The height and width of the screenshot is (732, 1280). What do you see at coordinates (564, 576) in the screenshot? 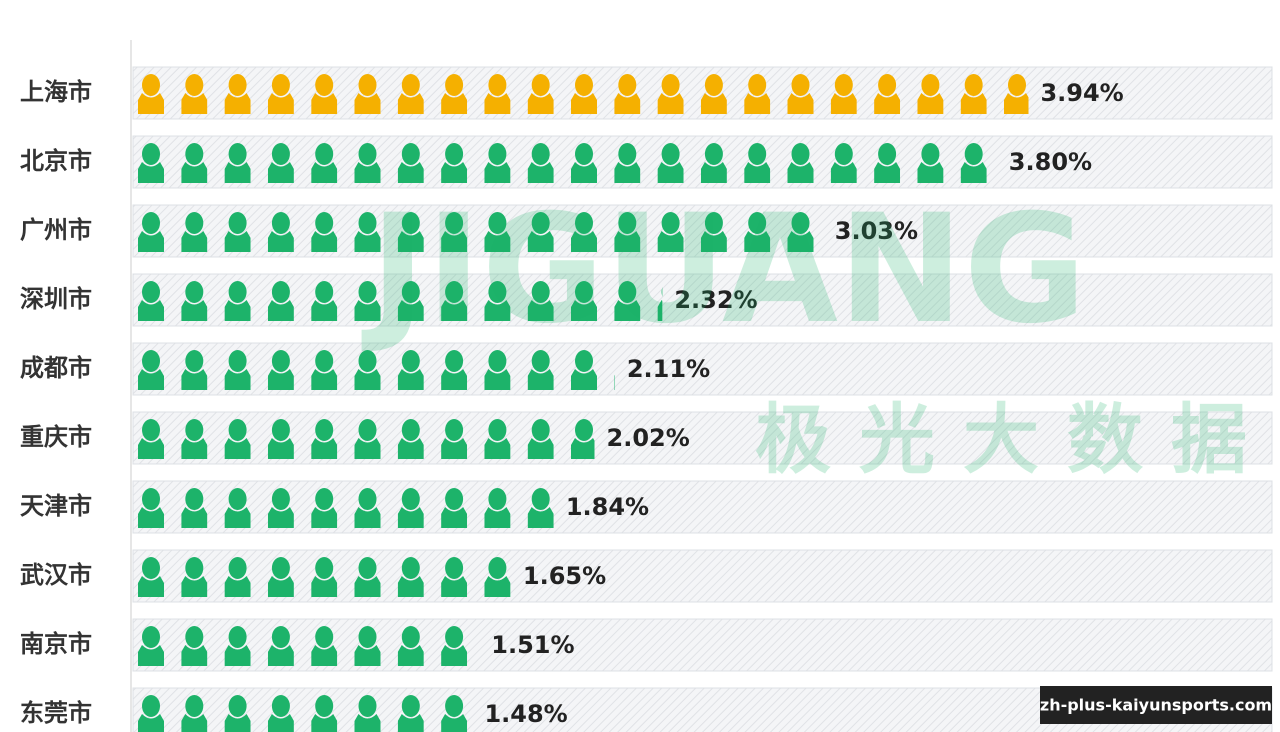
I see `value-label: 1.65%` at bounding box center [564, 576].